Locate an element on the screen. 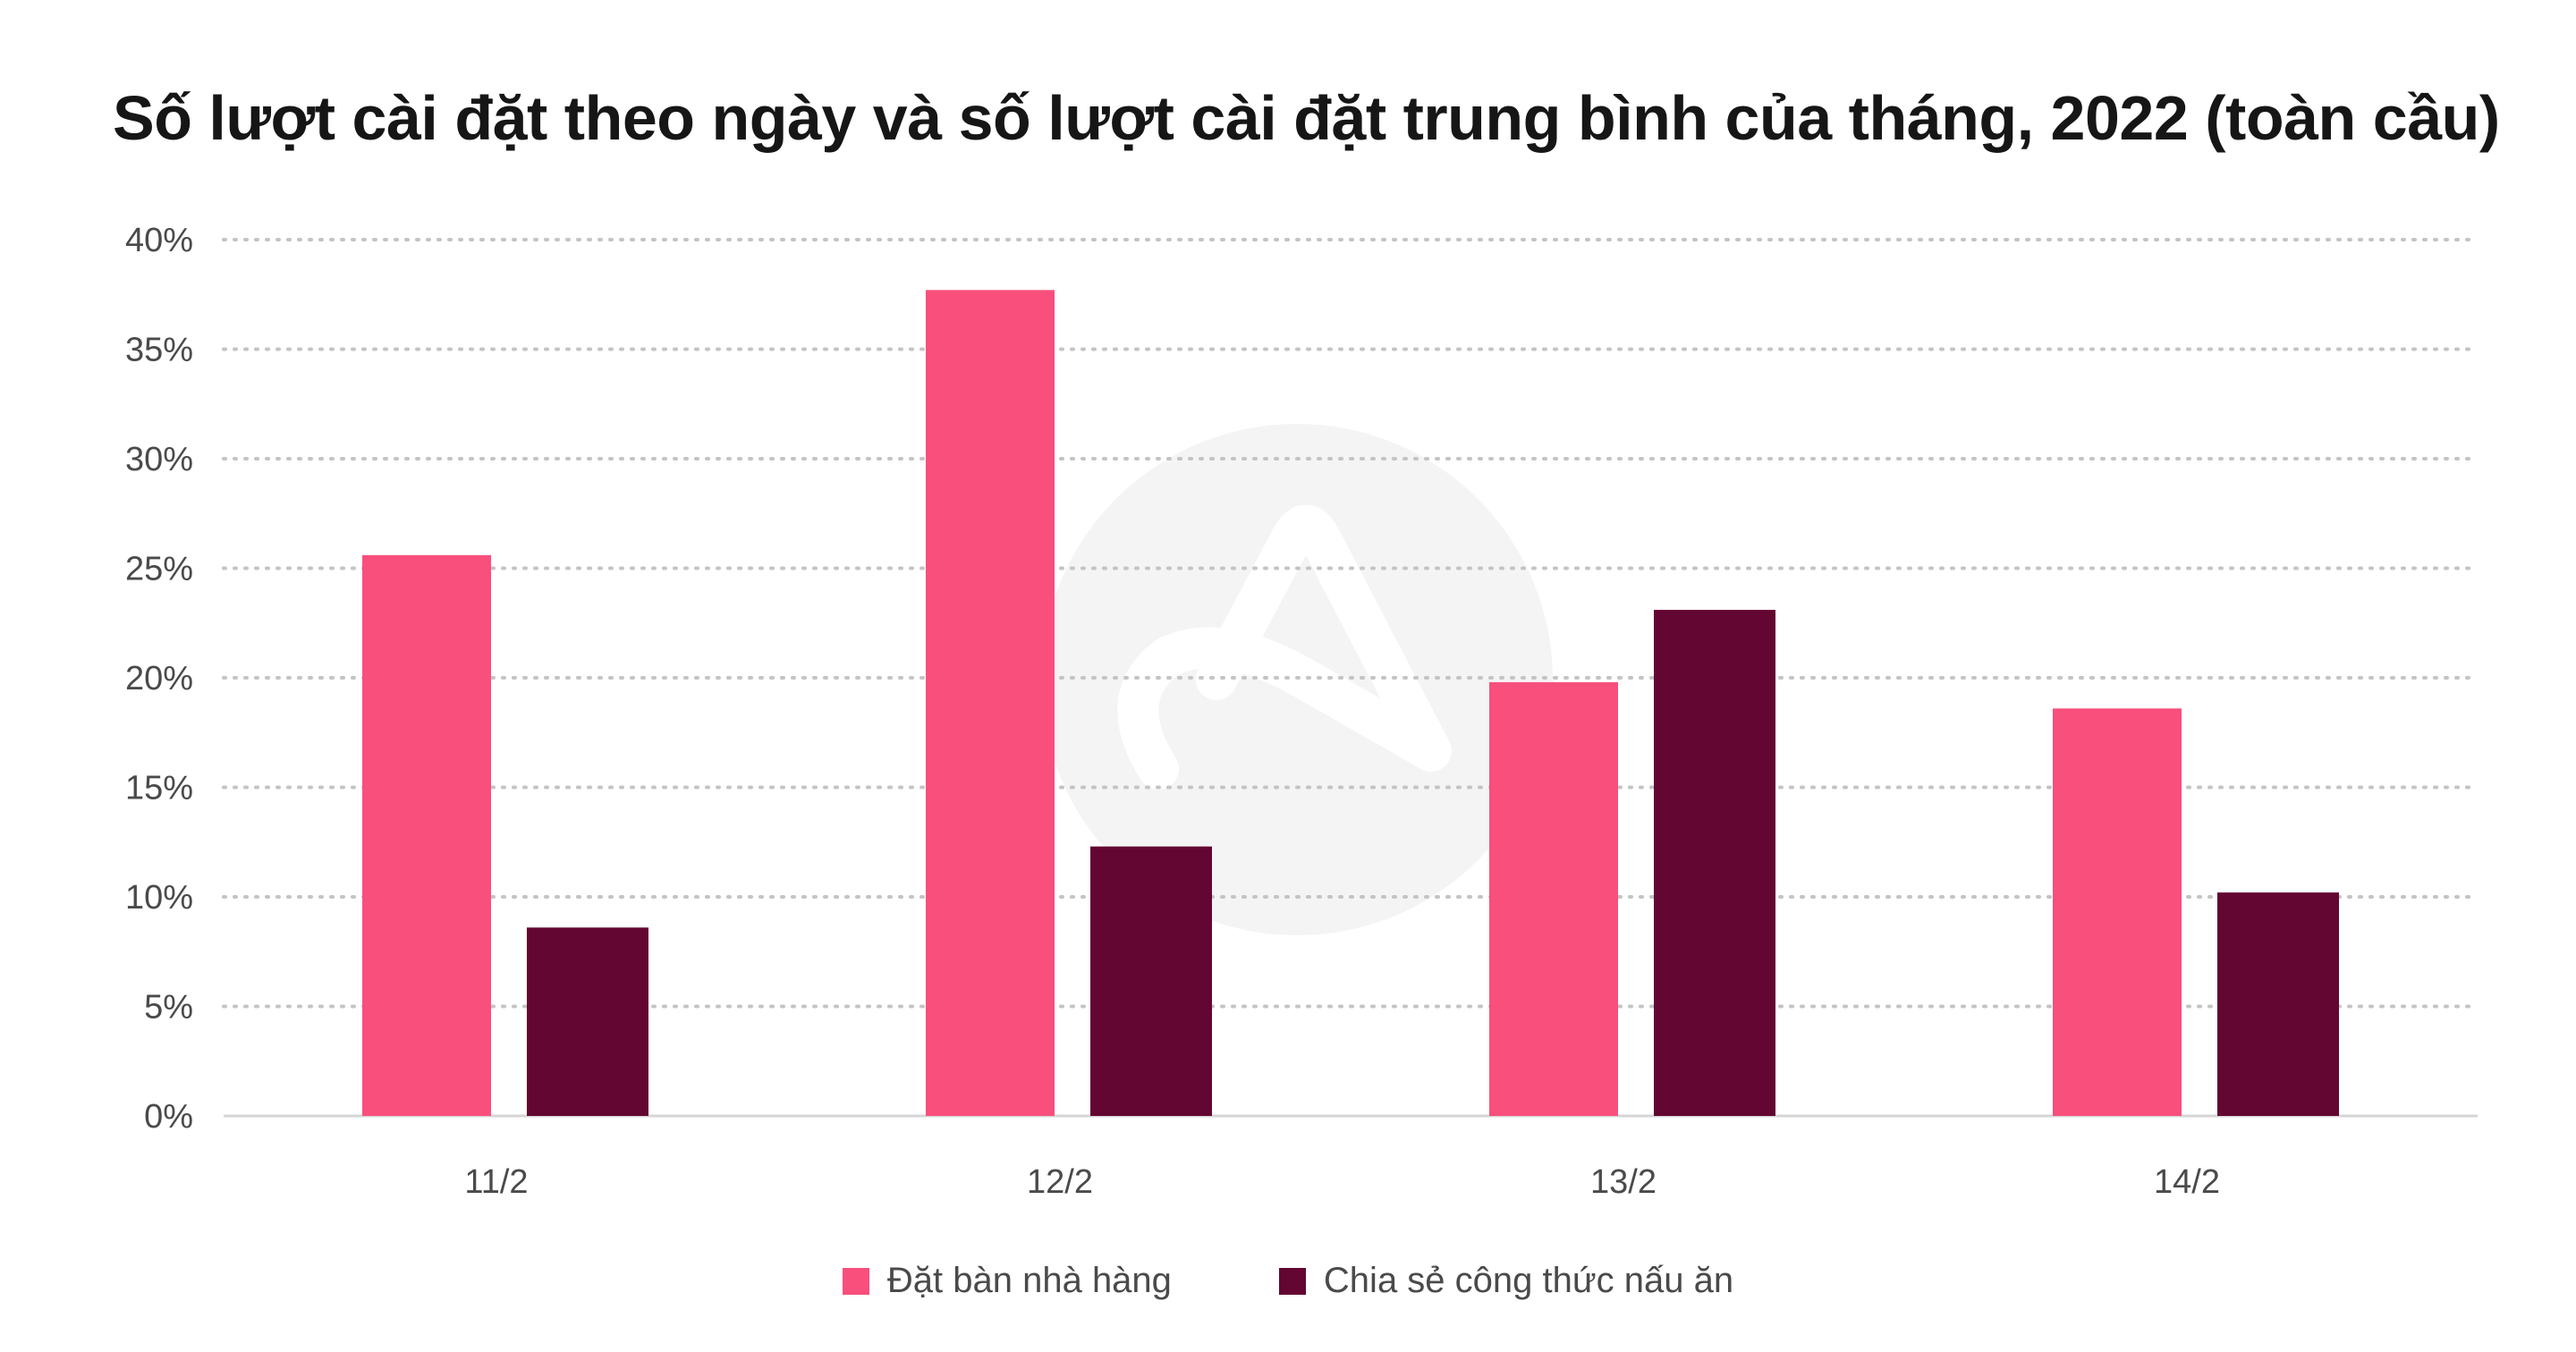 The height and width of the screenshot is (1352, 2576). y-tick-label: 15% is located at coordinates (159, 788).